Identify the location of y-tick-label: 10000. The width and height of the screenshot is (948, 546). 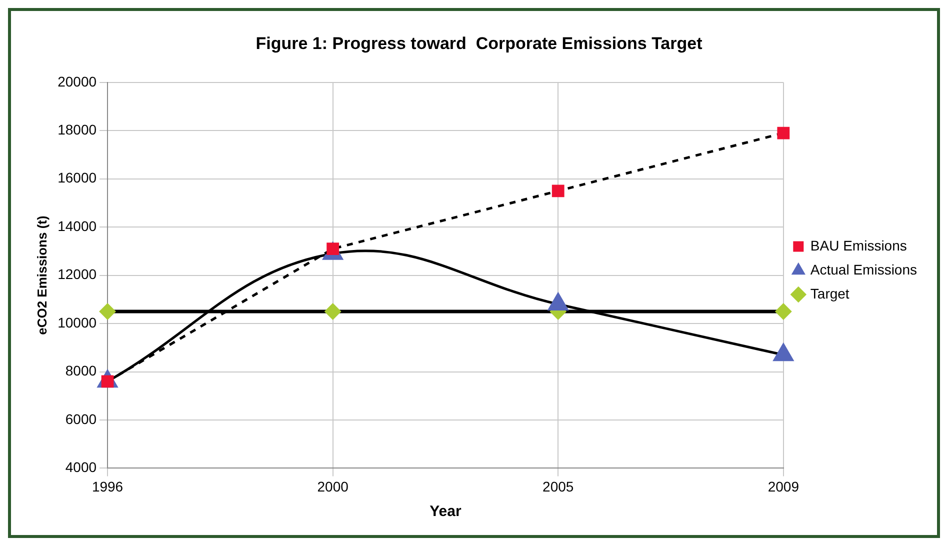
(77, 322).